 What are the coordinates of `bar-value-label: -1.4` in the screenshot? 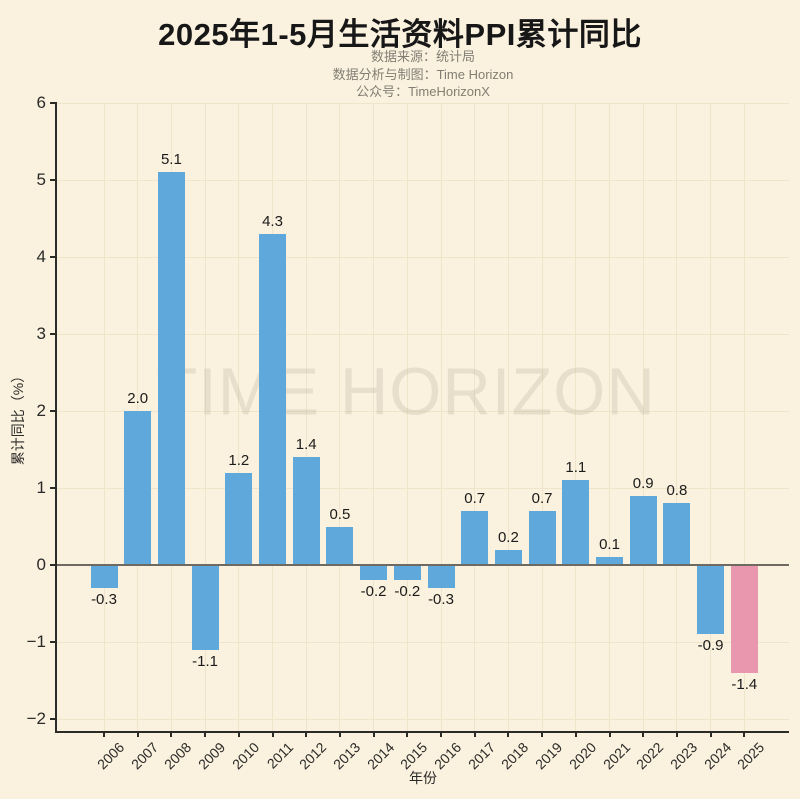 It's located at (744, 684).